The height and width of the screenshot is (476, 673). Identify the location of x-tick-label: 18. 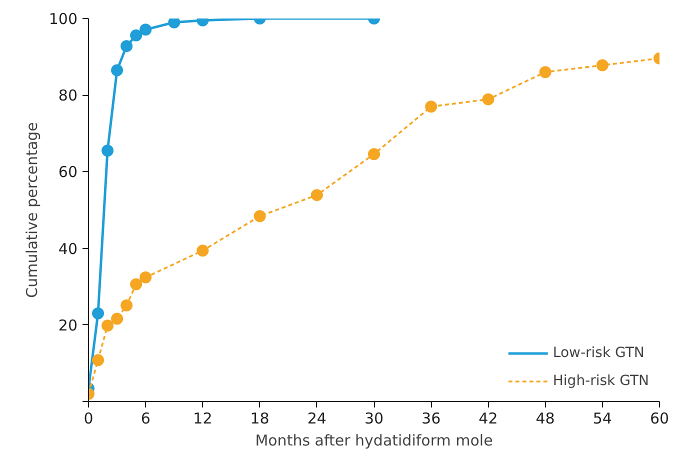
(260, 419).